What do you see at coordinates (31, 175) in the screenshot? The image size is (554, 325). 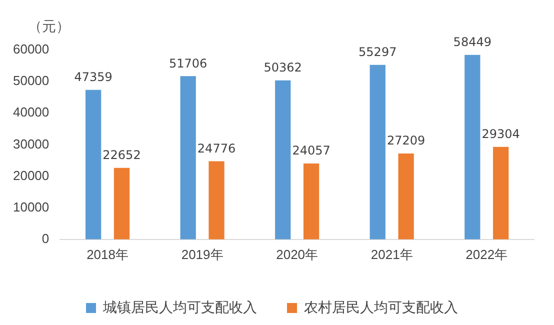 I see `y-tick-label: 20000` at bounding box center [31, 175].